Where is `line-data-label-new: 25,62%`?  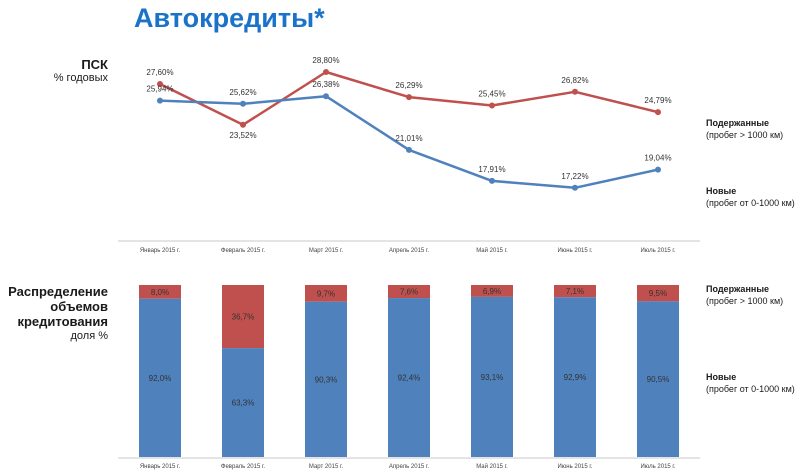
line-data-label-new: 25,62% is located at coordinates (242, 92).